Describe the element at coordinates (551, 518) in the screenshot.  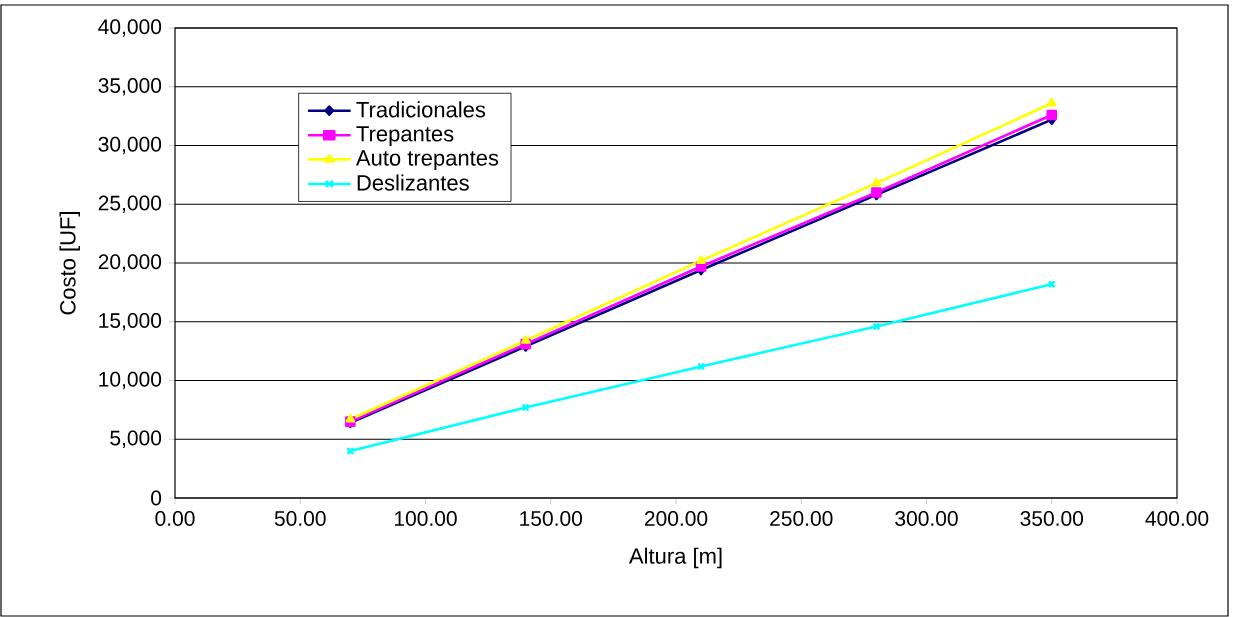
I see `x-tick-label: 150.00` at that location.